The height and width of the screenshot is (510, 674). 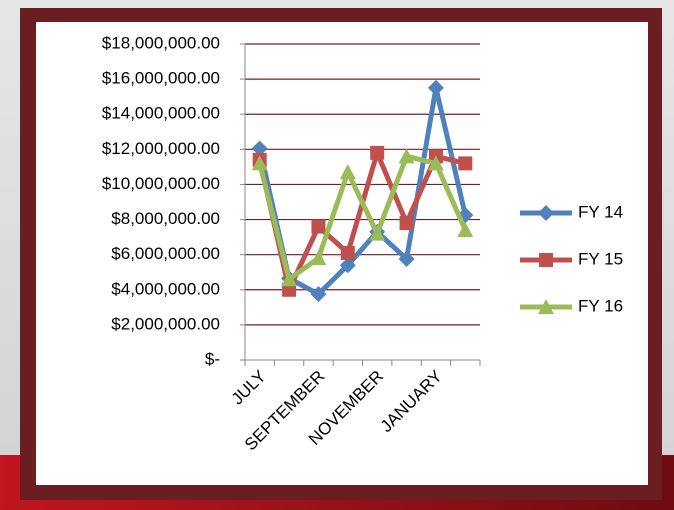 What do you see at coordinates (161, 183) in the screenshot?
I see `y-tick-label: $10,000,000.00` at bounding box center [161, 183].